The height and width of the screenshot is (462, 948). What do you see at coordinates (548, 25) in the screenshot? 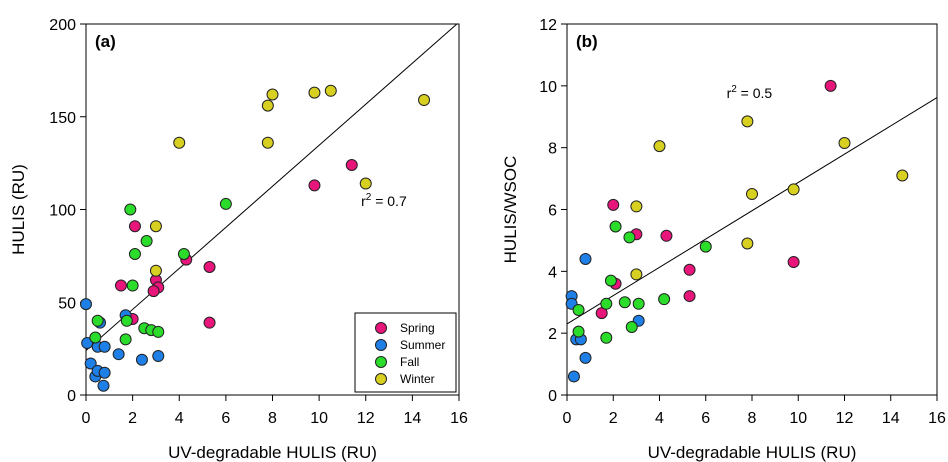
I see `y-tick-label: 12` at bounding box center [548, 25].